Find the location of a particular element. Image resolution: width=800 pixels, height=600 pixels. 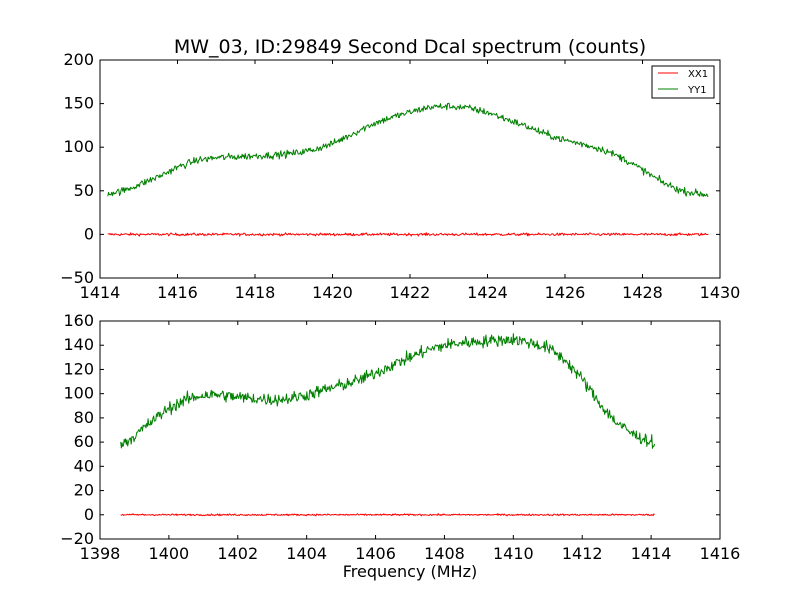

y-tick-label: −50 is located at coordinates (77, 277).